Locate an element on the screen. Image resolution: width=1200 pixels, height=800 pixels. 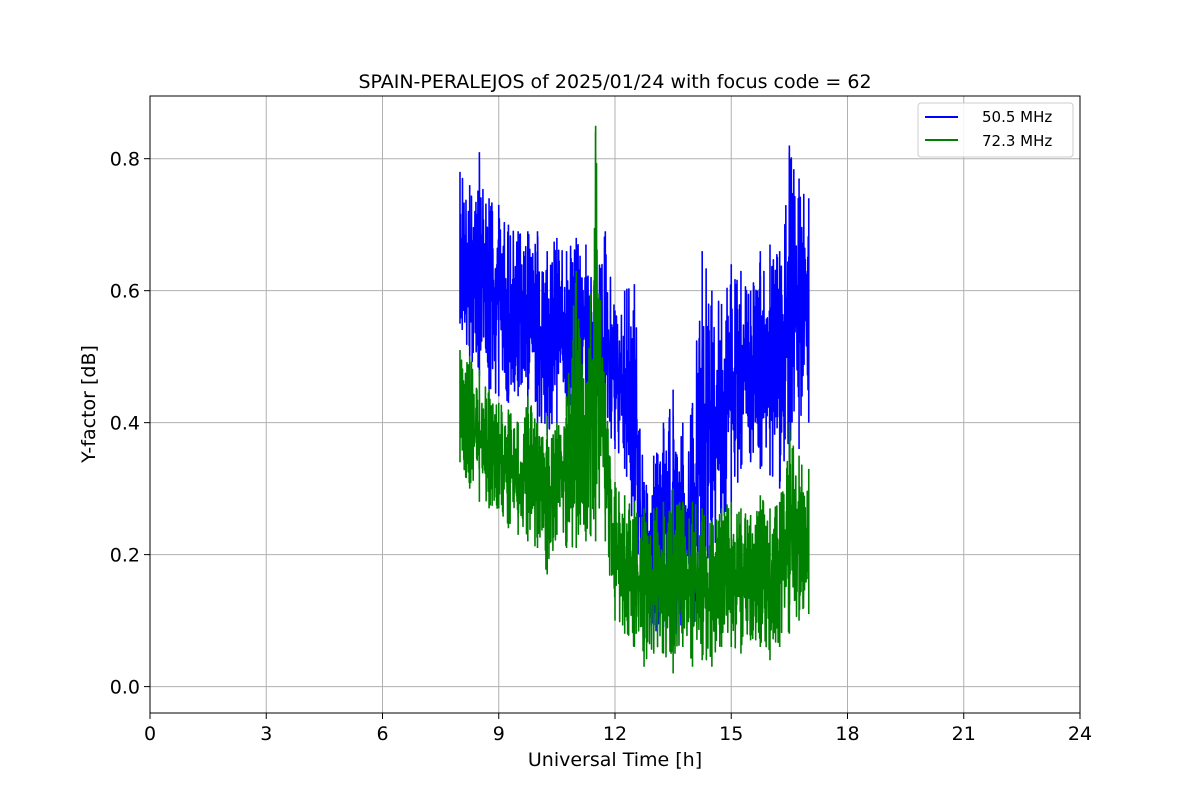
x-tick-label: 24 is located at coordinates (1080, 734).